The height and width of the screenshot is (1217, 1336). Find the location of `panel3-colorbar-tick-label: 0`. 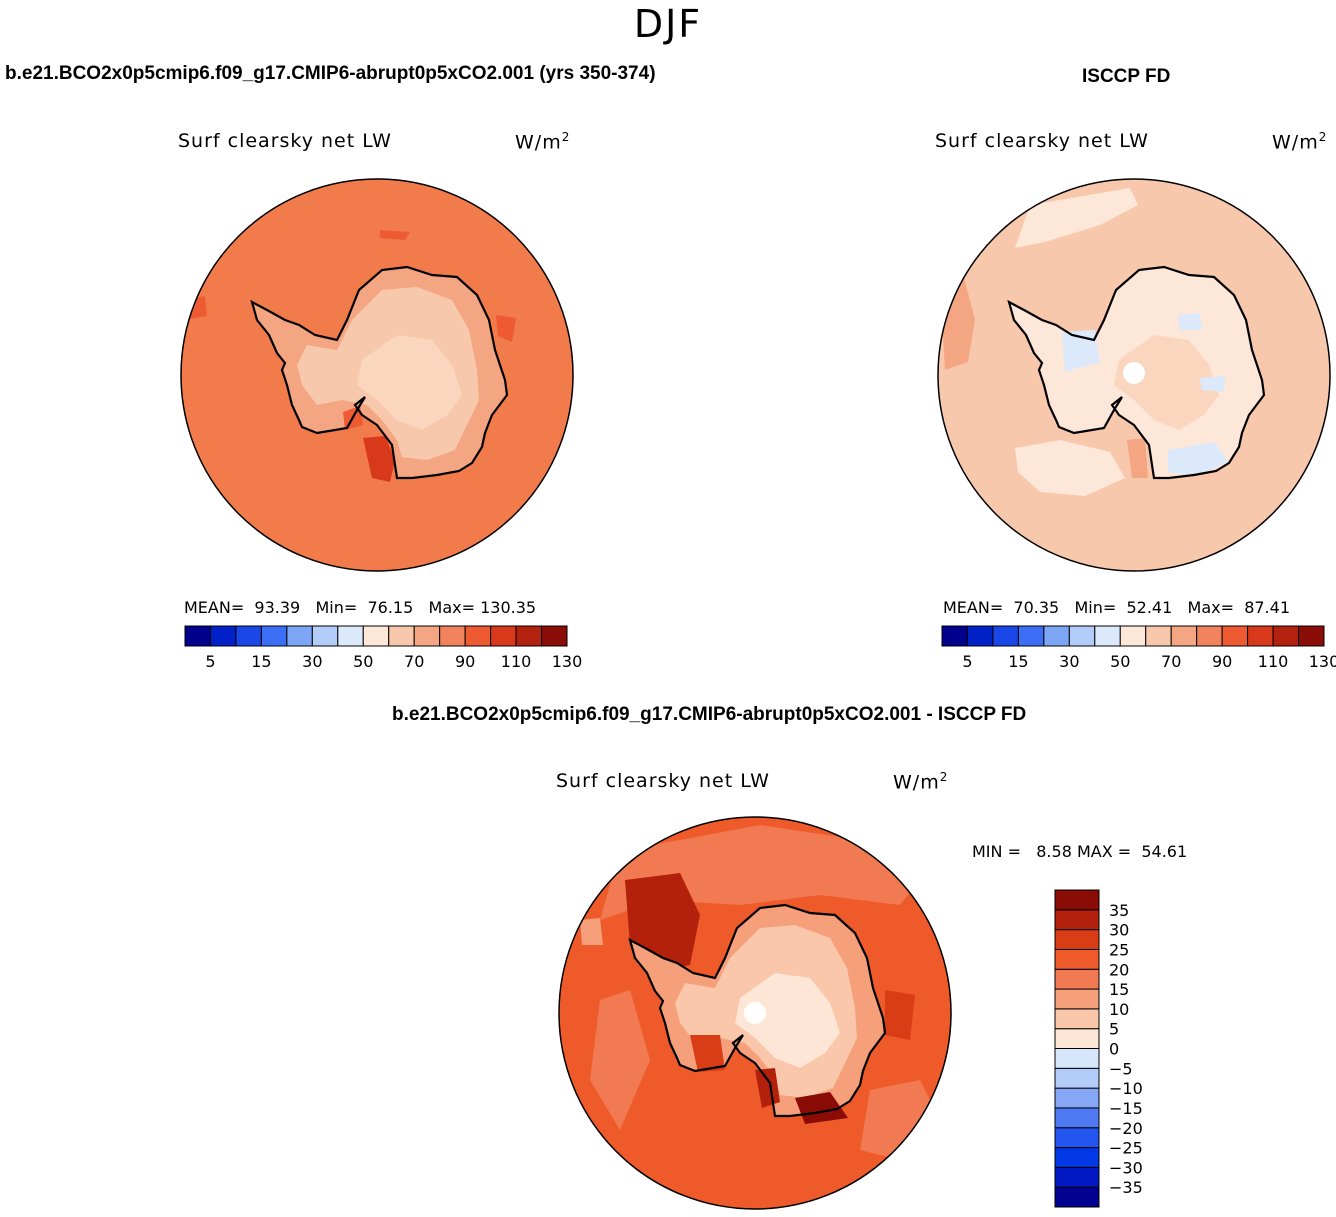

panel3-colorbar-tick-label: 0 is located at coordinates (1114, 1049).